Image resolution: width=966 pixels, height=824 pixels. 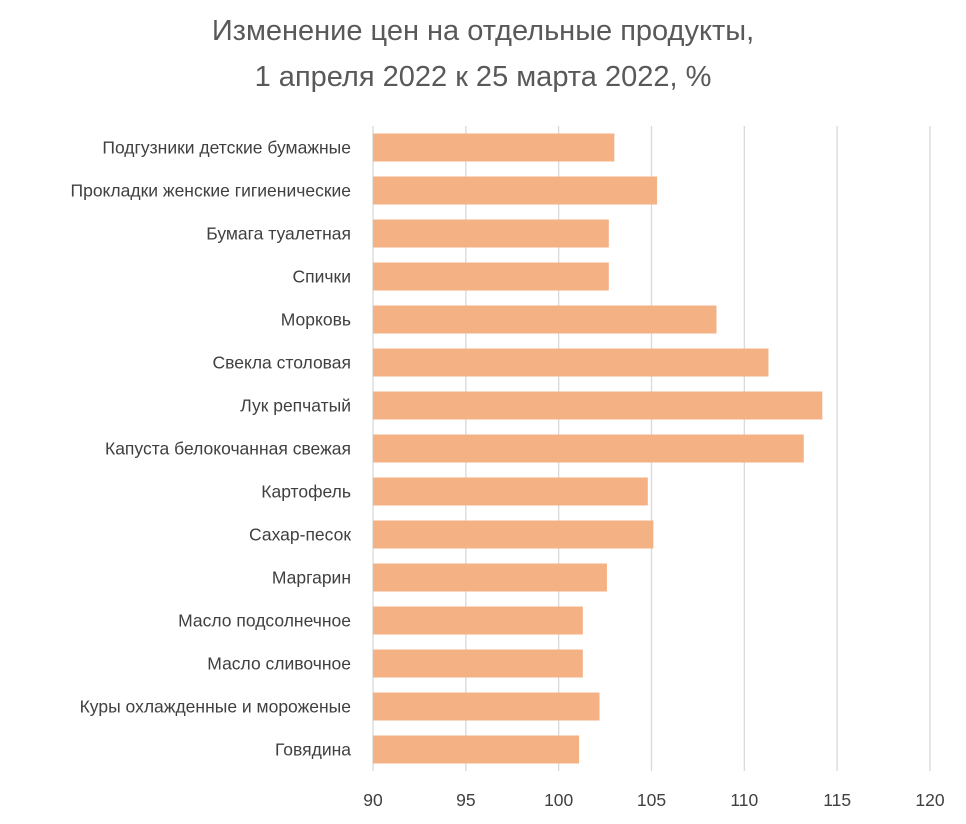 I want to click on x-tick-label: 95, so click(x=465, y=800).